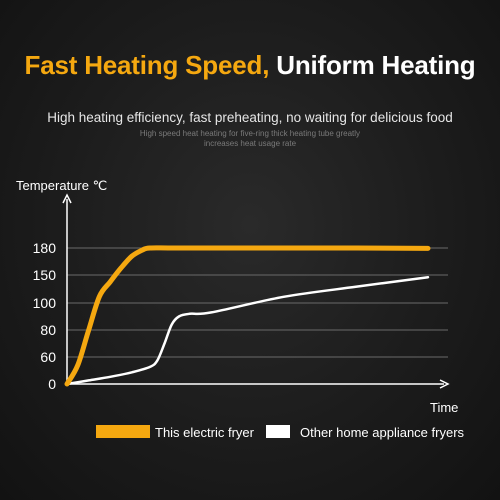 This screenshot has height=500, width=500. What do you see at coordinates (45, 303) in the screenshot?
I see `y-tick-label-100: 100` at bounding box center [45, 303].